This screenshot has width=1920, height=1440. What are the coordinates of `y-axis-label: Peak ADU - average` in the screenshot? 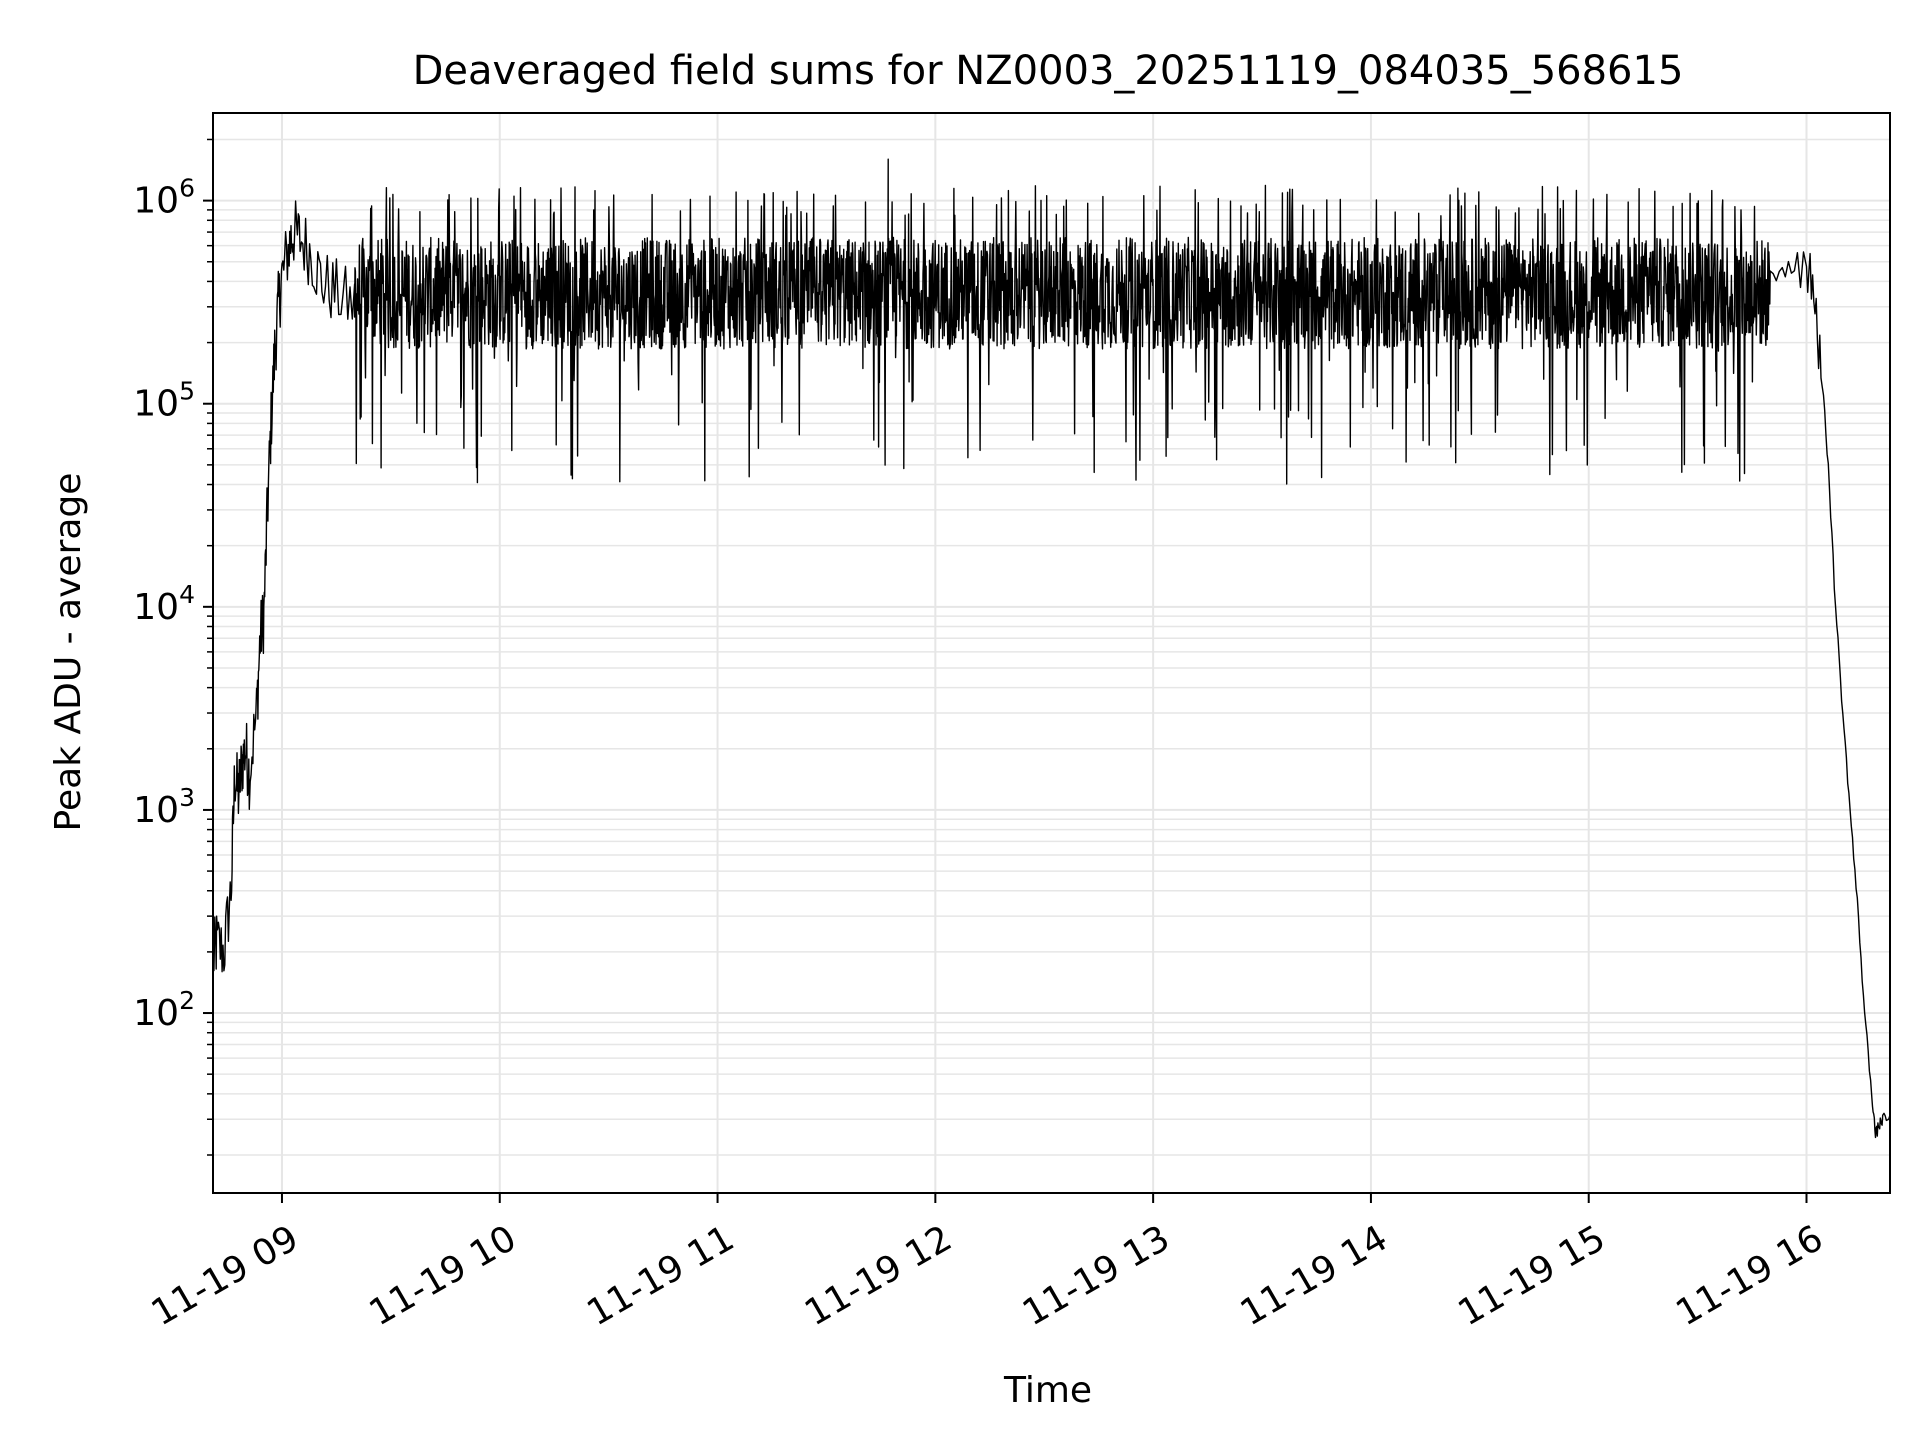 It's located at (68, 652).